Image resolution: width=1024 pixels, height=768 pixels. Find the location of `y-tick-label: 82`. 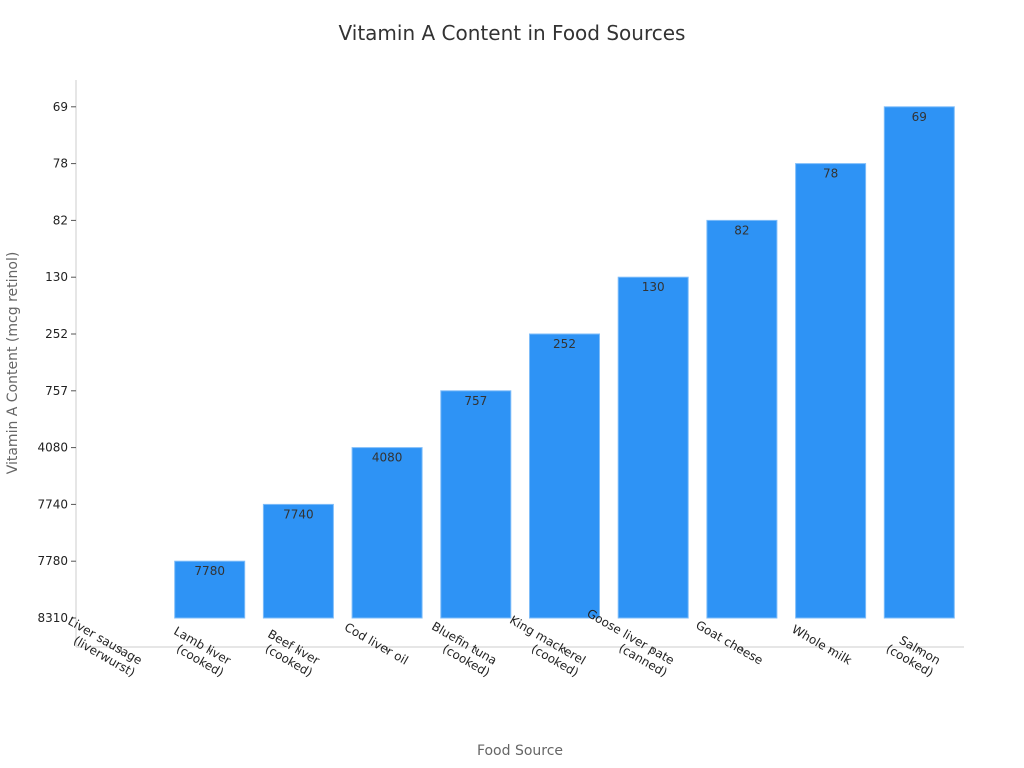

y-tick-label: 82 is located at coordinates (60, 220).